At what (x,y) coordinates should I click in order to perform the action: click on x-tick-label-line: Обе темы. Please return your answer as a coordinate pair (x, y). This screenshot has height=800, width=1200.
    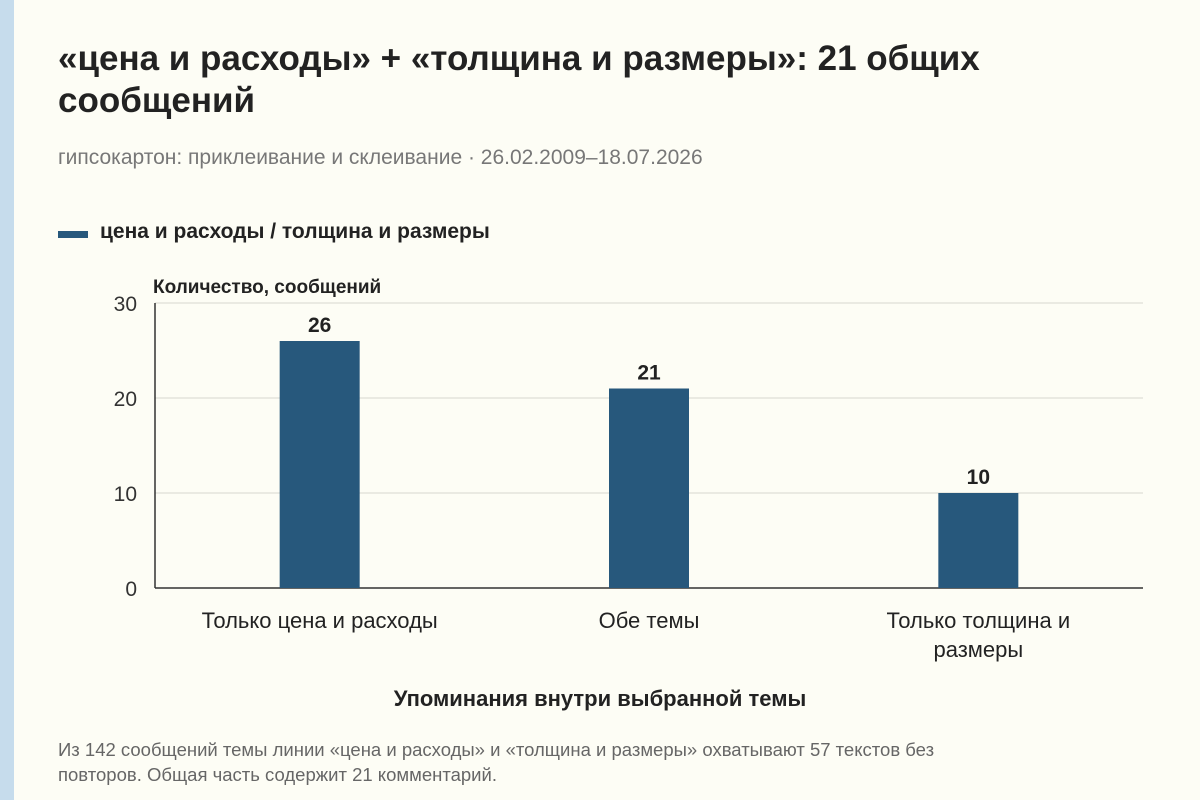
    Looking at the image, I should click on (649, 620).